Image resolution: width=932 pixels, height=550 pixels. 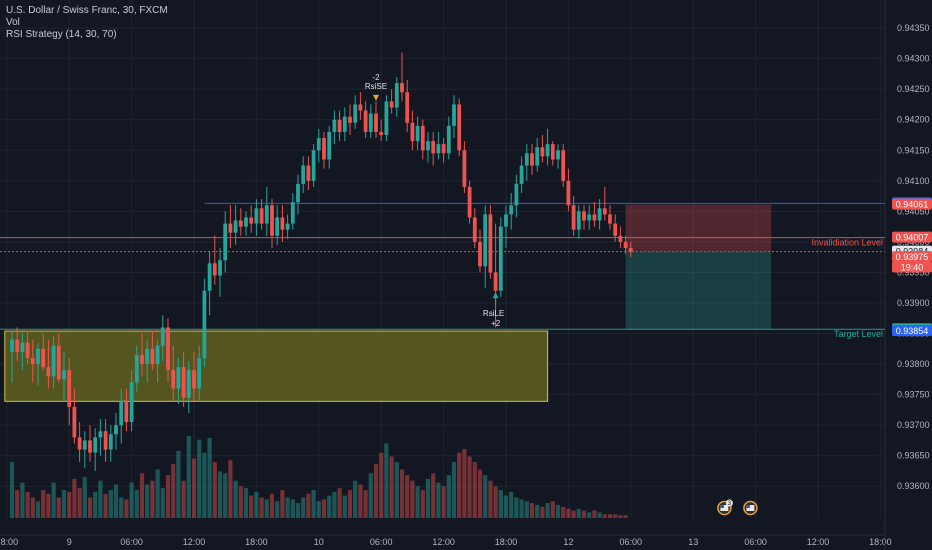 What do you see at coordinates (693, 542) in the screenshot?
I see `x-tick-label: 13` at bounding box center [693, 542].